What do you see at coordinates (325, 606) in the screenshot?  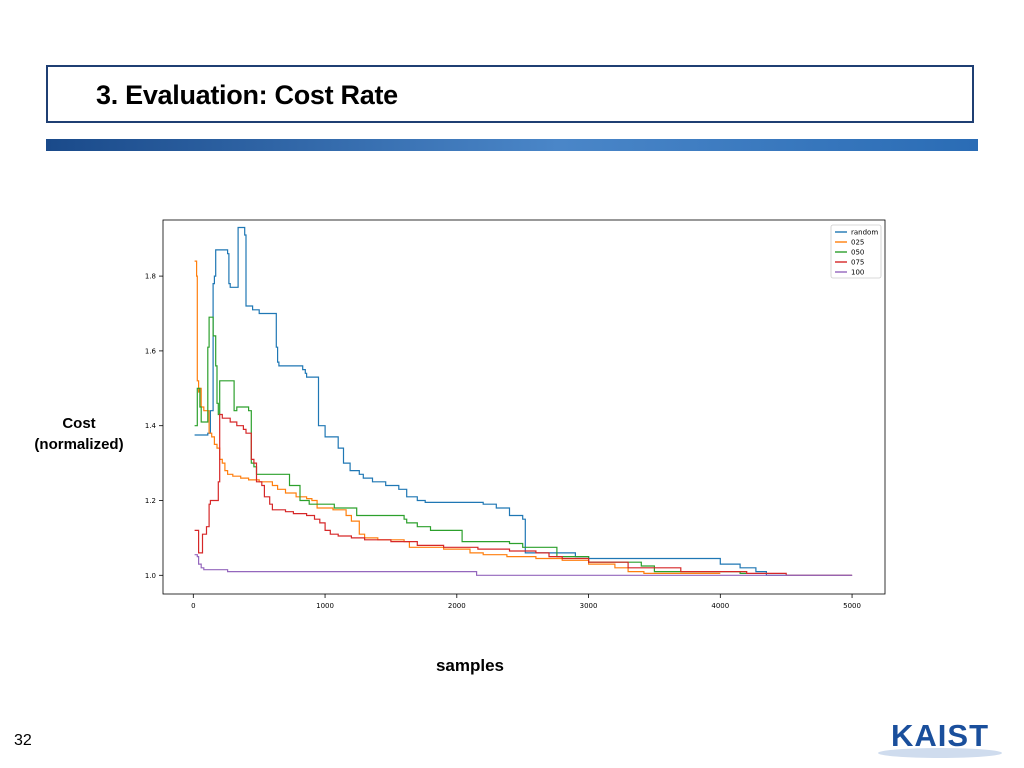 I see `x-tick-label: 1000` at bounding box center [325, 606].